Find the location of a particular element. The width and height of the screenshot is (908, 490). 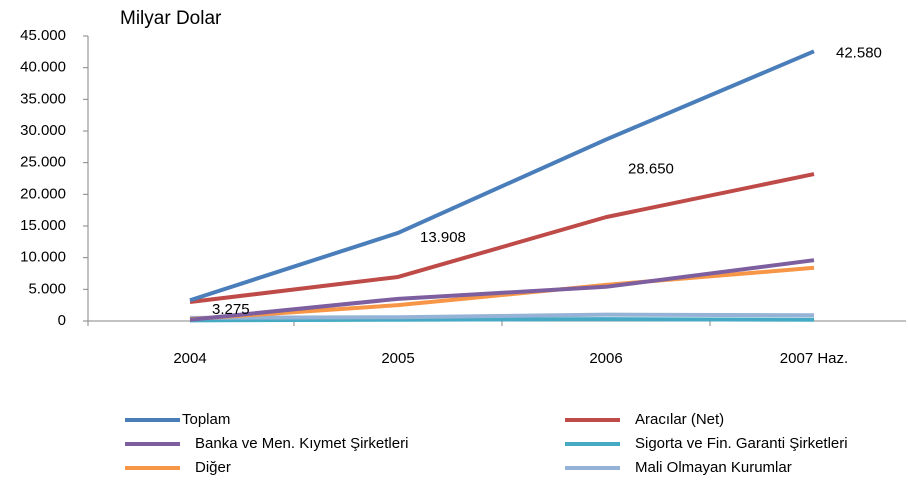

y-tick-label: 5.000 is located at coordinates (47, 288).